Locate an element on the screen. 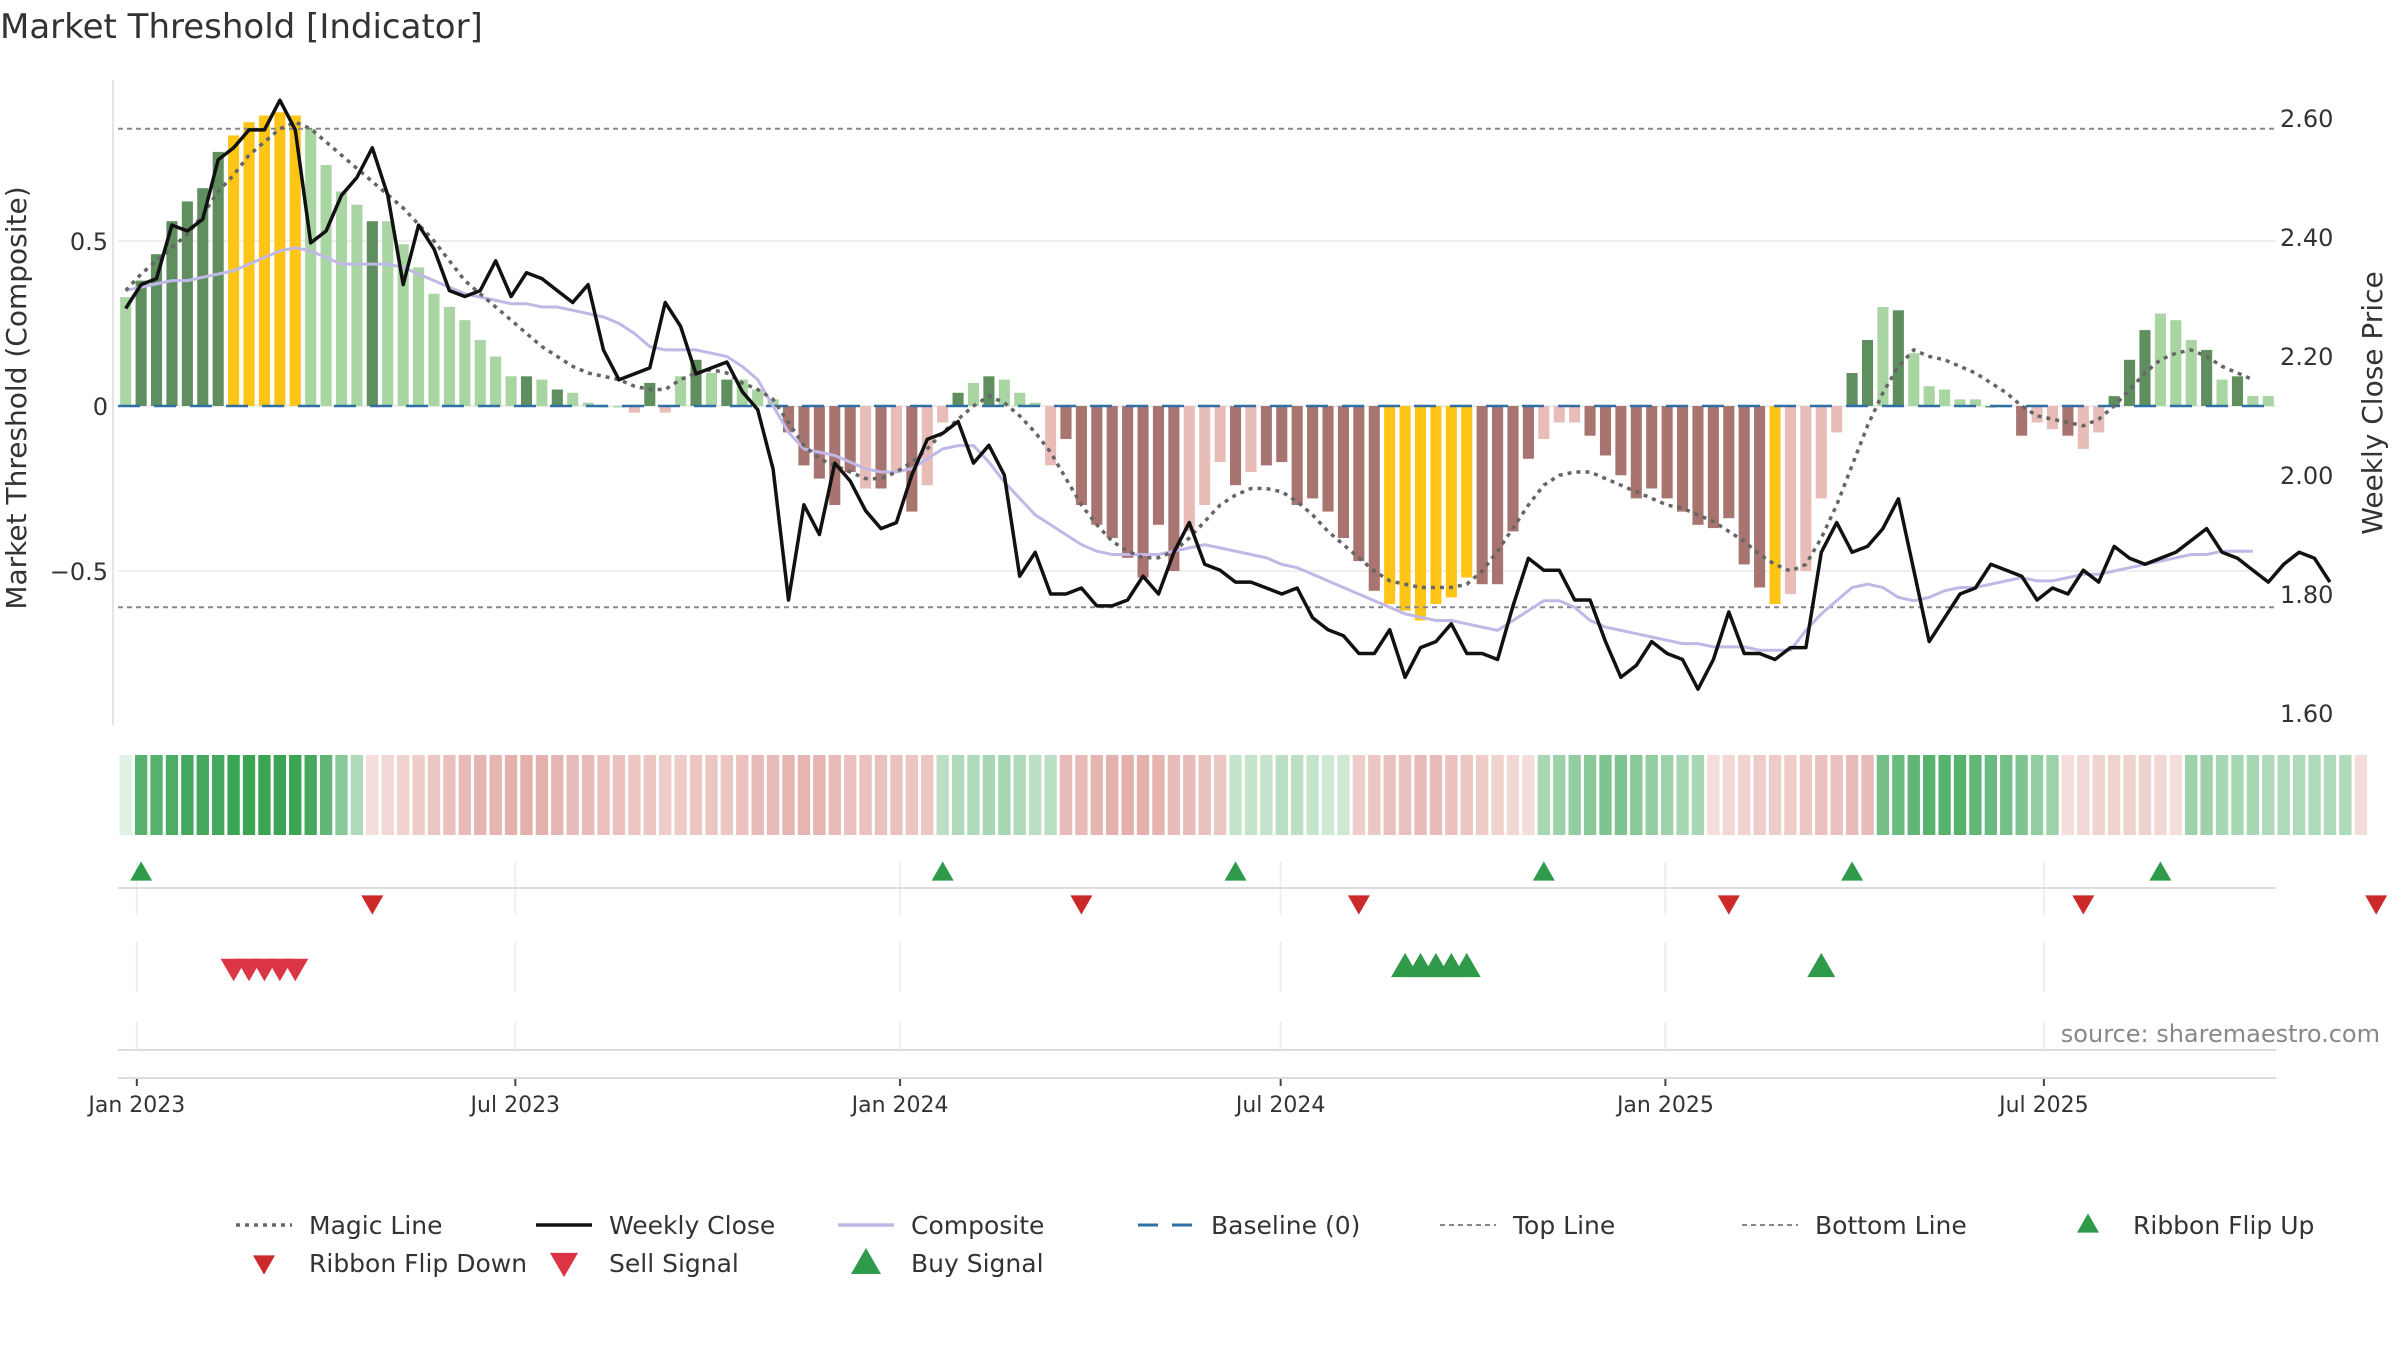 The width and height of the screenshot is (2400, 1350). right-tick-label: 1.60 is located at coordinates (2306, 714).